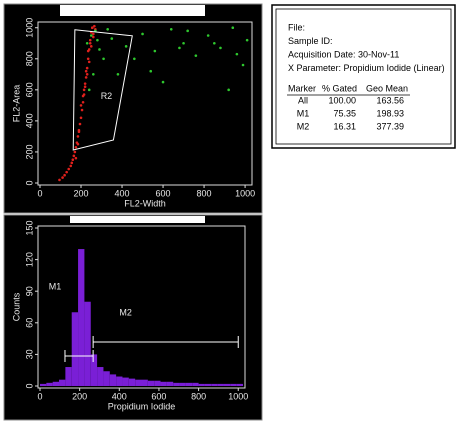  Describe the element at coordinates (390, 126) in the screenshot. I see `table-cell: 377.39` at that location.